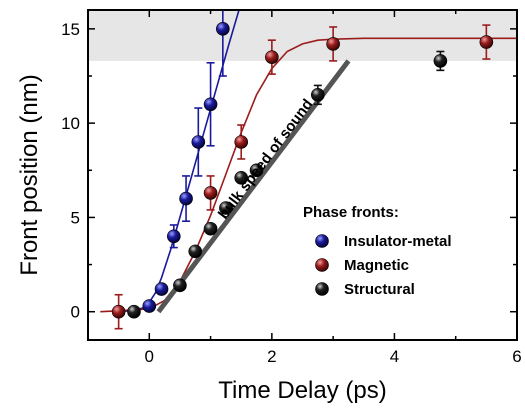 The width and height of the screenshot is (525, 420). What do you see at coordinates (322, 265) in the screenshot?
I see `legend-marker-magnetic` at bounding box center [322, 265].